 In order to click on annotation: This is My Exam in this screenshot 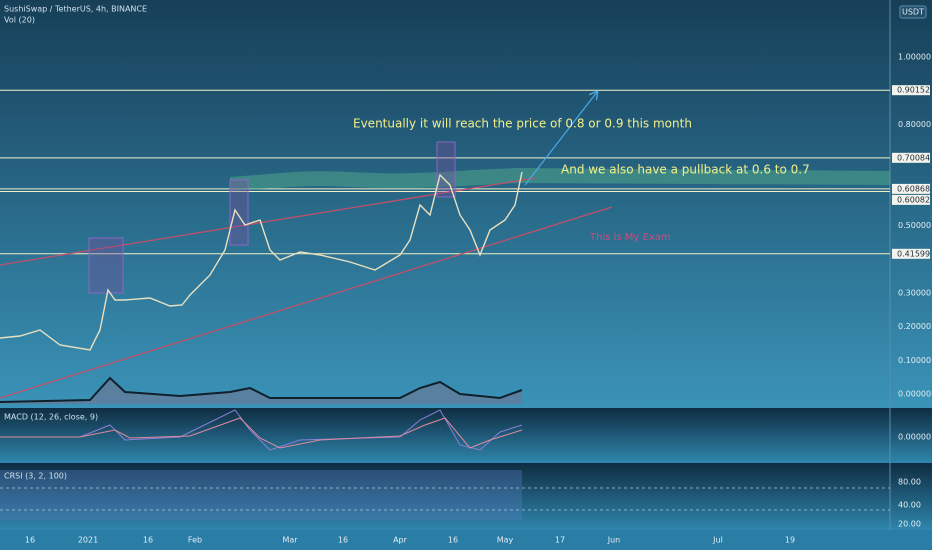, I will do `click(630, 237)`.